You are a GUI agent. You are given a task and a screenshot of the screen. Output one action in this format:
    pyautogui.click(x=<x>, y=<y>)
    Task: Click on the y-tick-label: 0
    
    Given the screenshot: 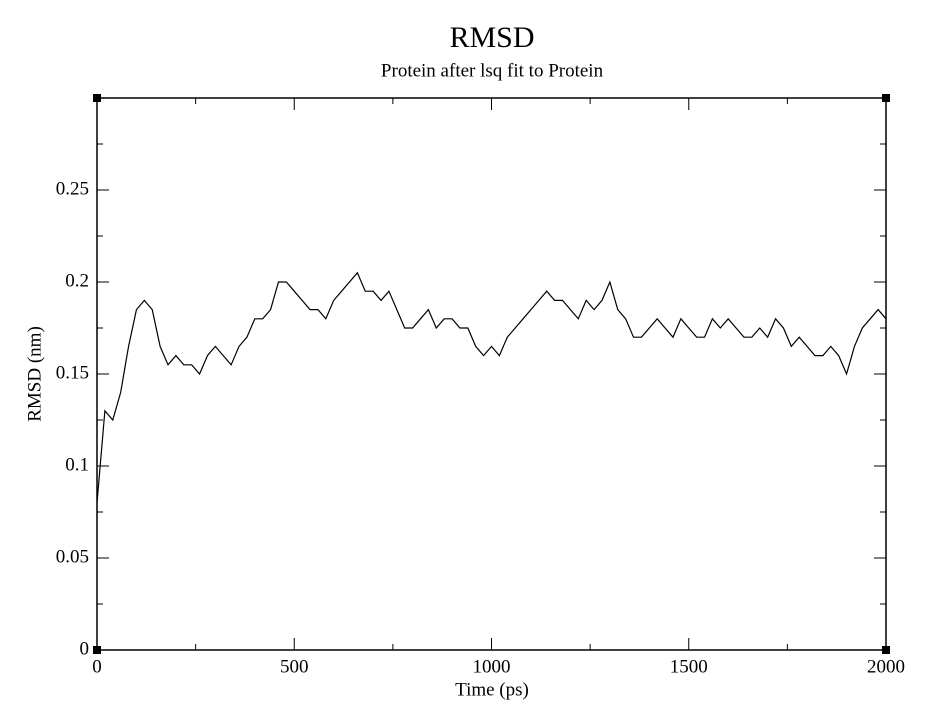 What is the action you would take?
    pyautogui.click(x=85, y=648)
    